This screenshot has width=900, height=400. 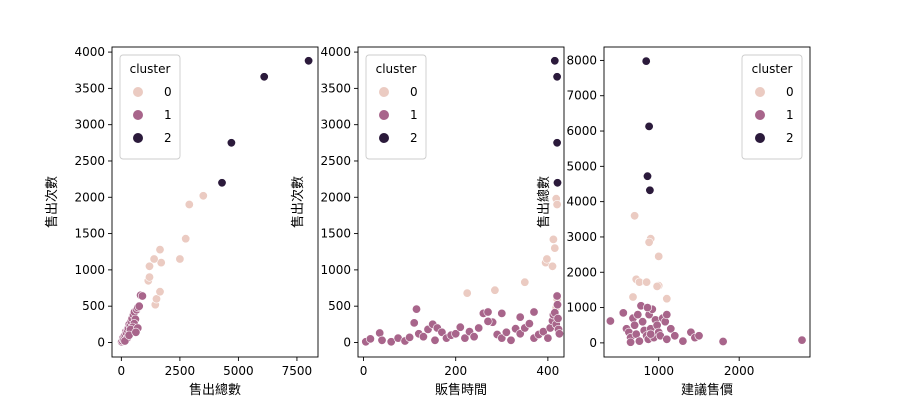 I want to click on y-tick-label: 4000, so click(x=581, y=202).